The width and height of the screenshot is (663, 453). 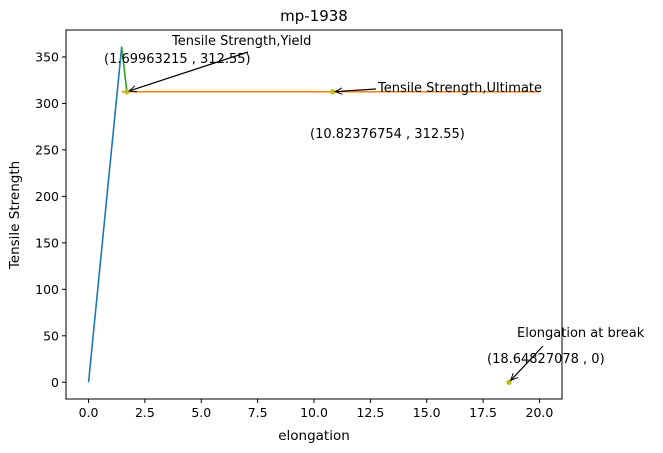 What do you see at coordinates (55, 382) in the screenshot?
I see `y-tick-label: 0` at bounding box center [55, 382].